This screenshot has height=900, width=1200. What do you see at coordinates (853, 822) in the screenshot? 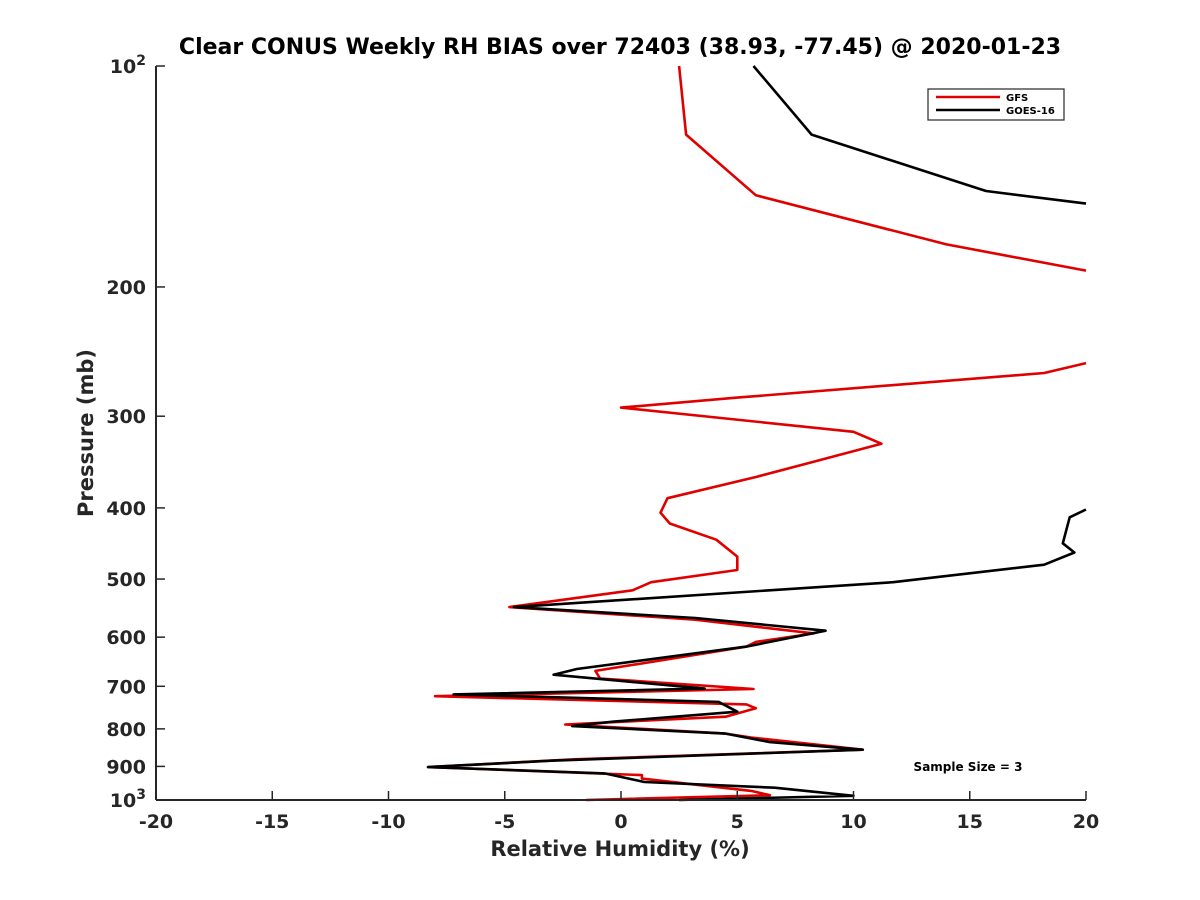
I see `x-tick-label: 10` at bounding box center [853, 822].